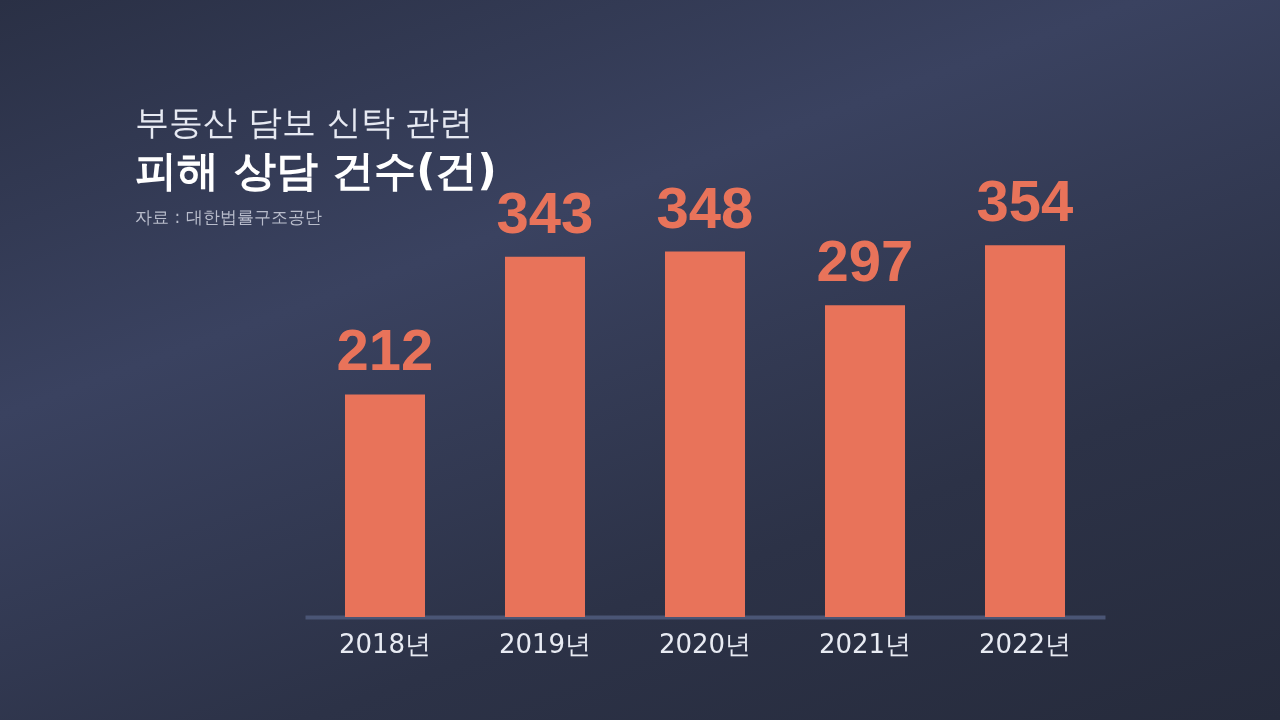 The width and height of the screenshot is (1280, 720). Describe the element at coordinates (545, 643) in the screenshot. I see `x-tick-label: 2019년` at that location.